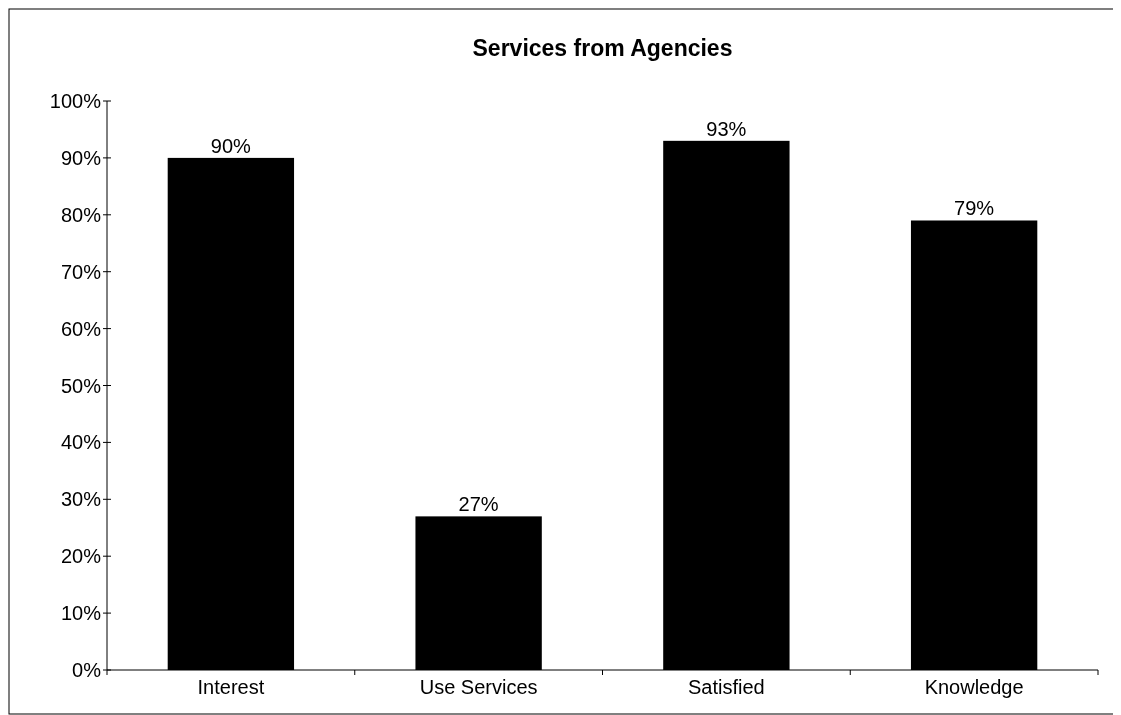 The height and width of the screenshot is (715, 1121). What do you see at coordinates (602, 48) in the screenshot?
I see `chart-title: Services from Agencies` at bounding box center [602, 48].